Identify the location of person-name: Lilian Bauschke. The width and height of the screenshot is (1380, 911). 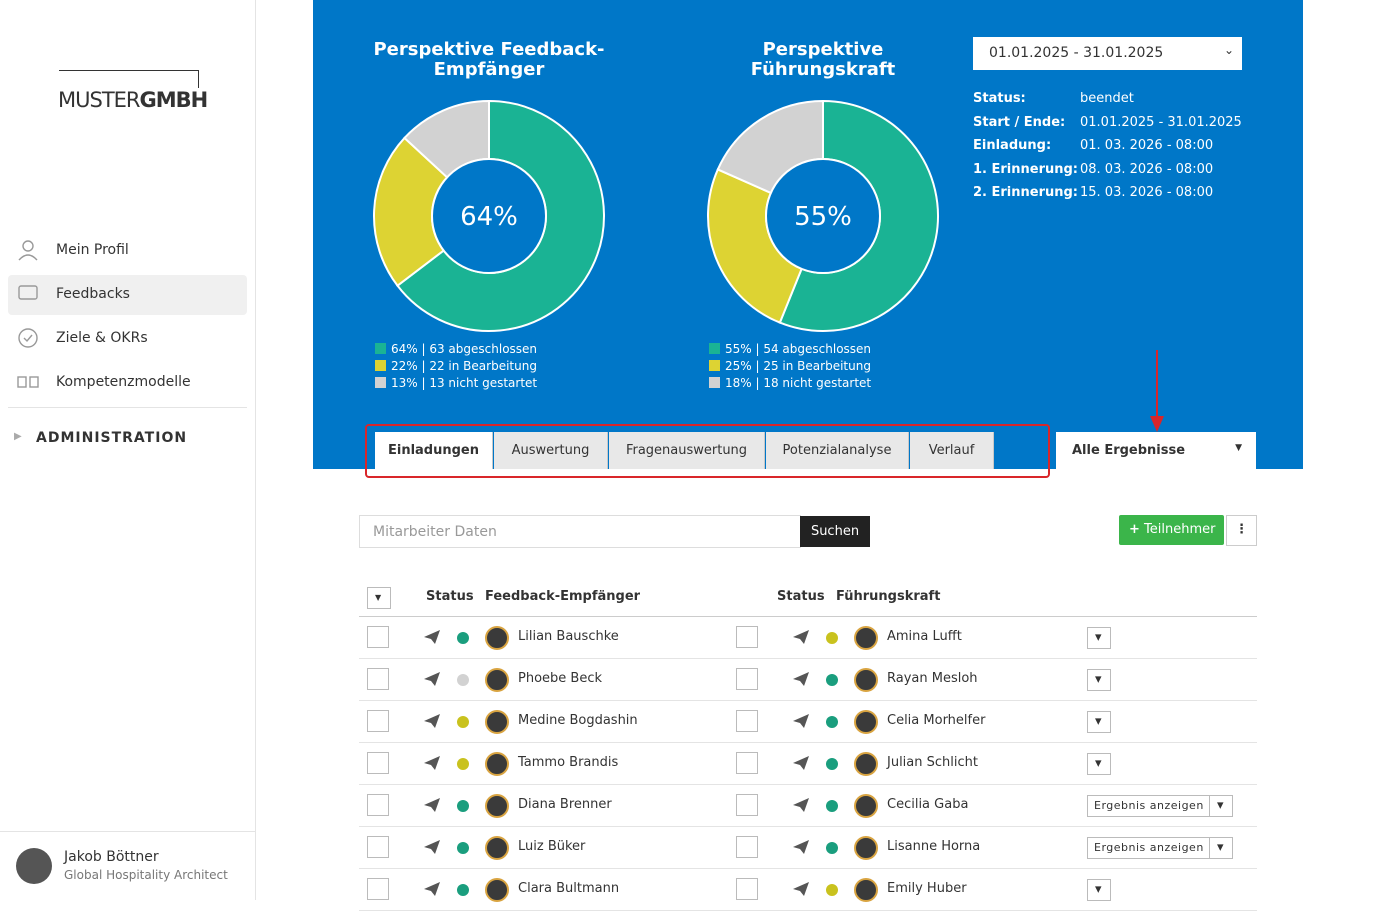
(568, 636).